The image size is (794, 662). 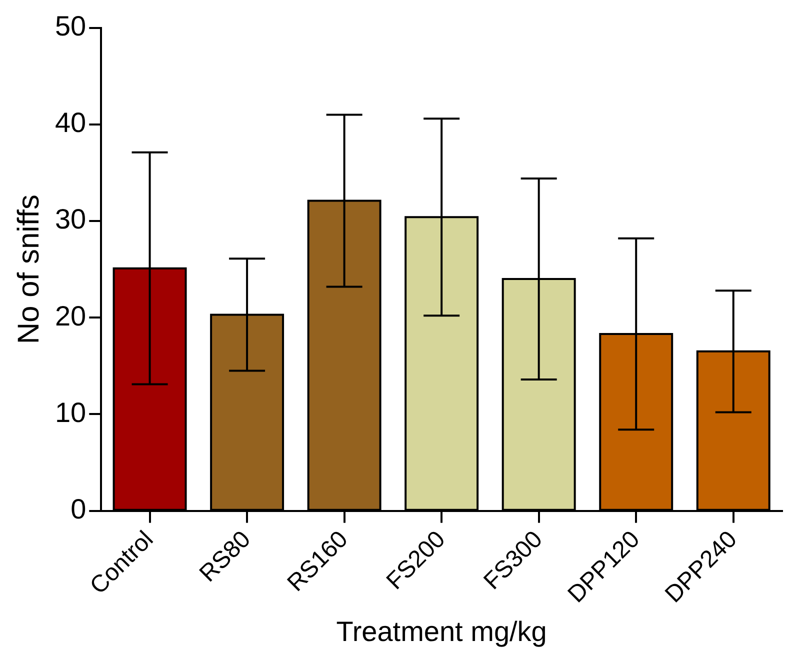 What do you see at coordinates (70, 316) in the screenshot?
I see `y-tick-label: 20` at bounding box center [70, 316].